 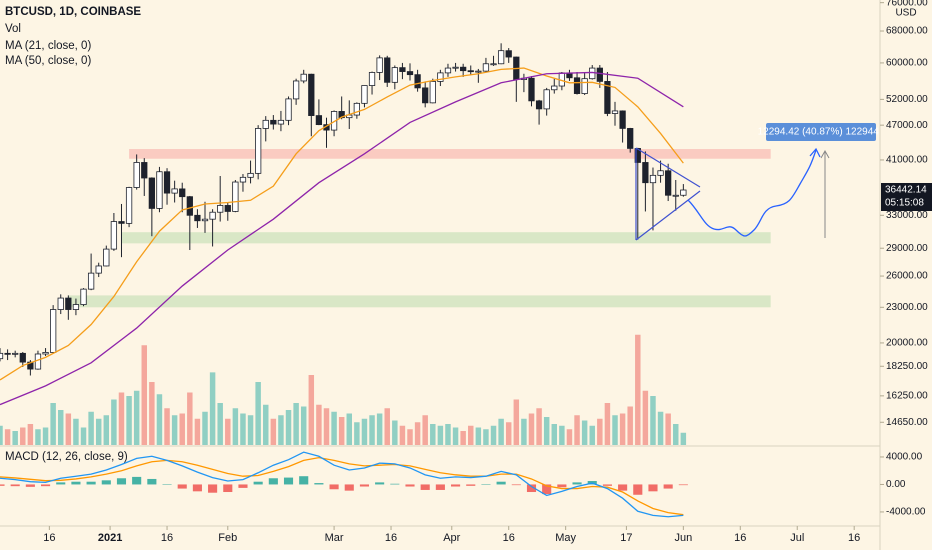 What do you see at coordinates (906, 197) in the screenshot?
I see `last-price-box` at bounding box center [906, 197].